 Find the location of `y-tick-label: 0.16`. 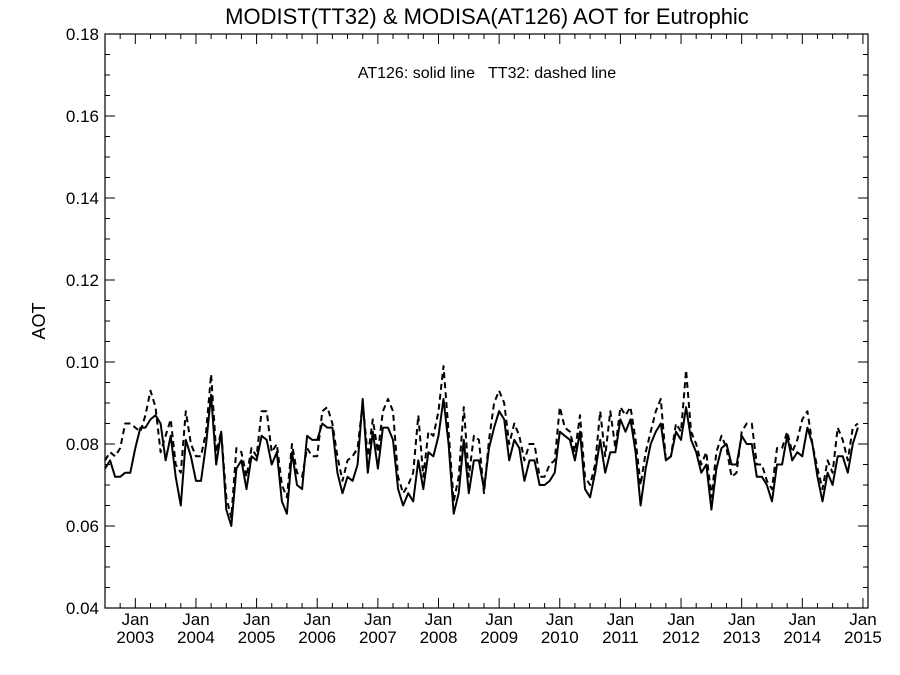

y-tick-label: 0.16 is located at coordinates (82, 116).